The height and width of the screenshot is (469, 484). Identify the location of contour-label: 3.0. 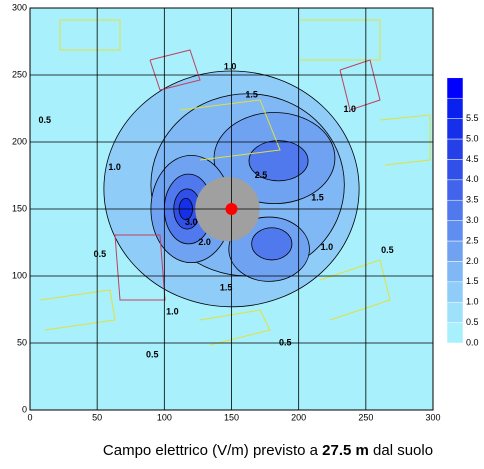
(191, 222).